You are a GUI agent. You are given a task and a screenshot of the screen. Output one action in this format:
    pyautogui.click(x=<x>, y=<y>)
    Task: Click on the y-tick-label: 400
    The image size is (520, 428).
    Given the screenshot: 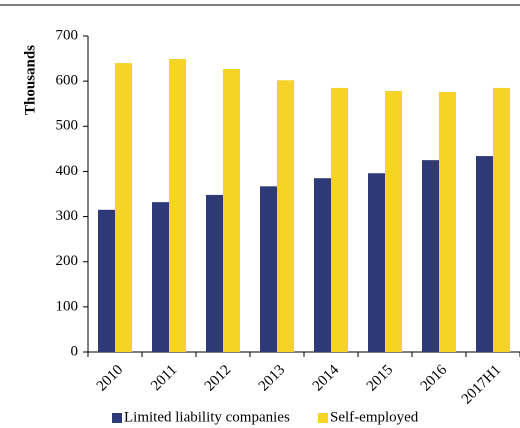 What is the action you would take?
    pyautogui.click(x=67, y=171)
    